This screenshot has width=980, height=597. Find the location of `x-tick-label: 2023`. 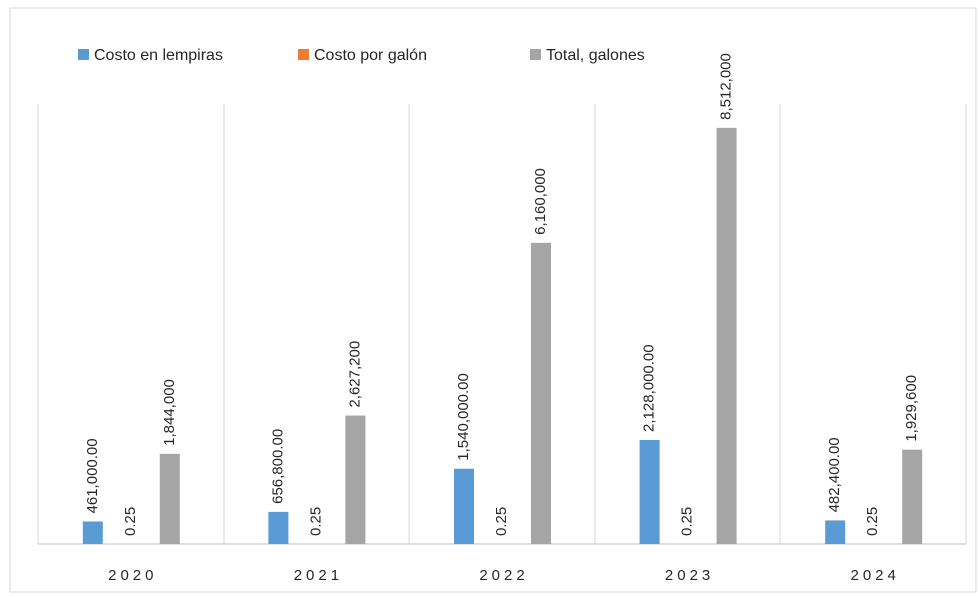

x-tick-label: 2023 is located at coordinates (689, 575).